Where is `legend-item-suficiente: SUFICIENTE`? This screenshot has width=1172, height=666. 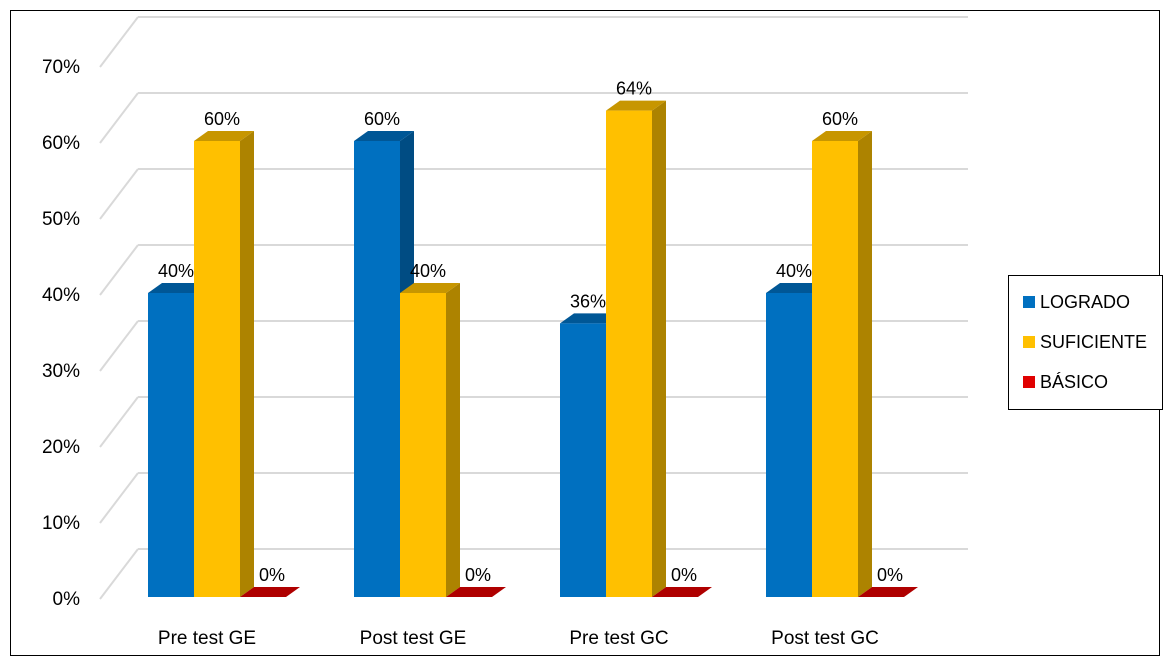 legend-item-suficiente: SUFICIENTE is located at coordinates (1085, 342).